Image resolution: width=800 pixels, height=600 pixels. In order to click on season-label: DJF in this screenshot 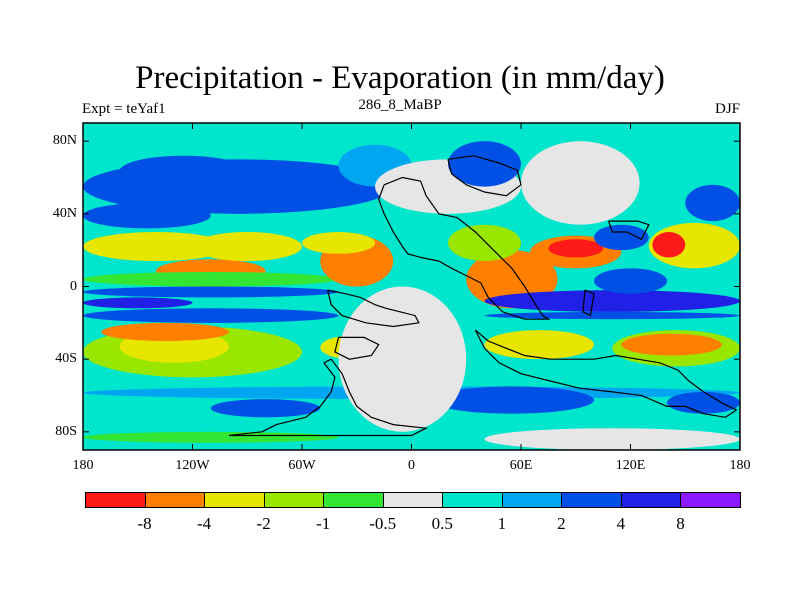, I will do `click(727, 109)`.